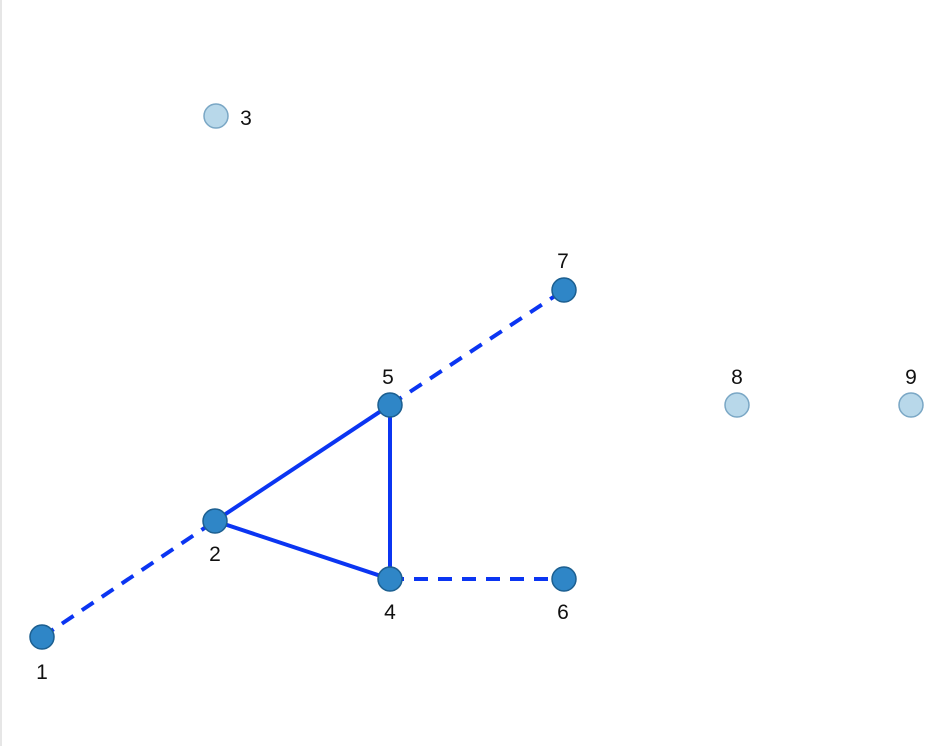  I want to click on node-label-3: 3, so click(246, 118).